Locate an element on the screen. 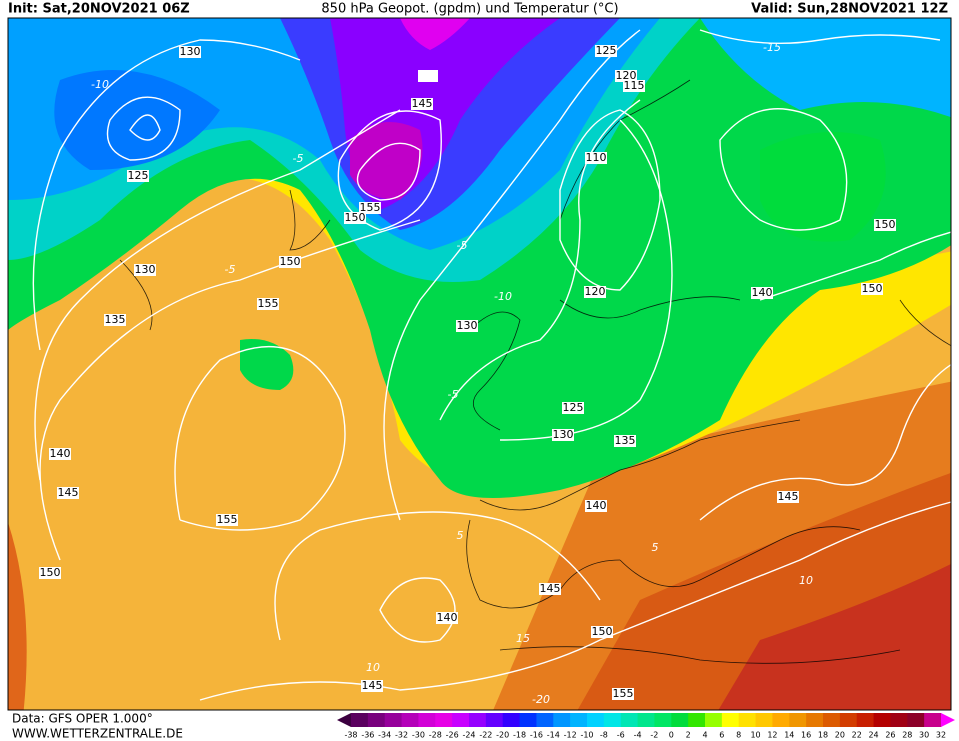 Image resolution: width=959 pixels, height=741 pixels. temperature-label: 10 is located at coordinates (373, 667).